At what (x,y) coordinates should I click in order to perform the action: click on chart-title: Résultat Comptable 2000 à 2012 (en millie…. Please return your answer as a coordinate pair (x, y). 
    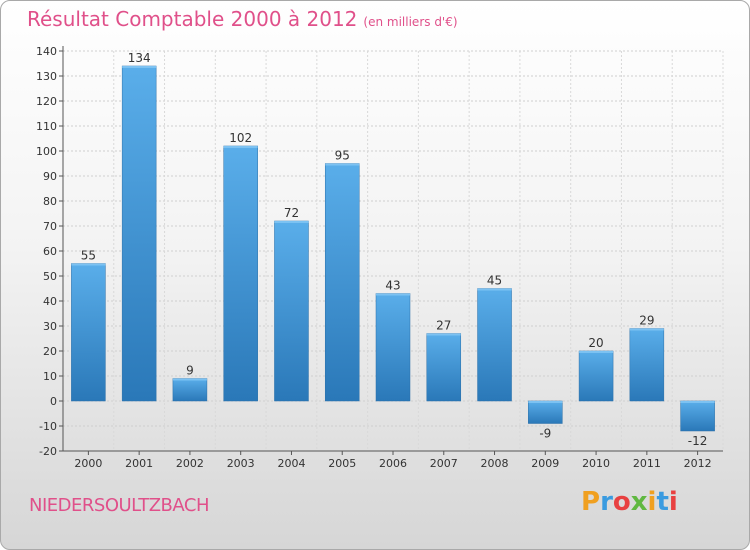
    Looking at the image, I should click on (242, 19).